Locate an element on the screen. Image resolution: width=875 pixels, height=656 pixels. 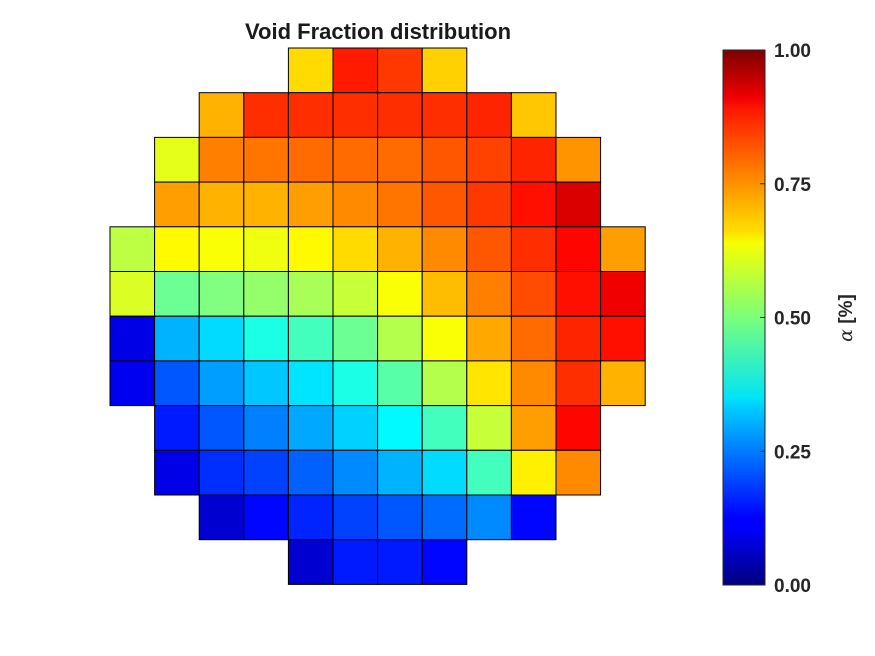
colorbar-label-unit: [%] is located at coordinates (846, 311).